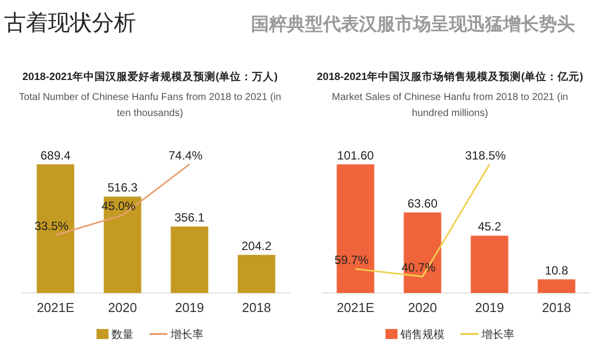 This screenshot has width=600, height=348. What do you see at coordinates (422, 335) in the screenshot?
I see `legend-label: 销售规模` at bounding box center [422, 335].